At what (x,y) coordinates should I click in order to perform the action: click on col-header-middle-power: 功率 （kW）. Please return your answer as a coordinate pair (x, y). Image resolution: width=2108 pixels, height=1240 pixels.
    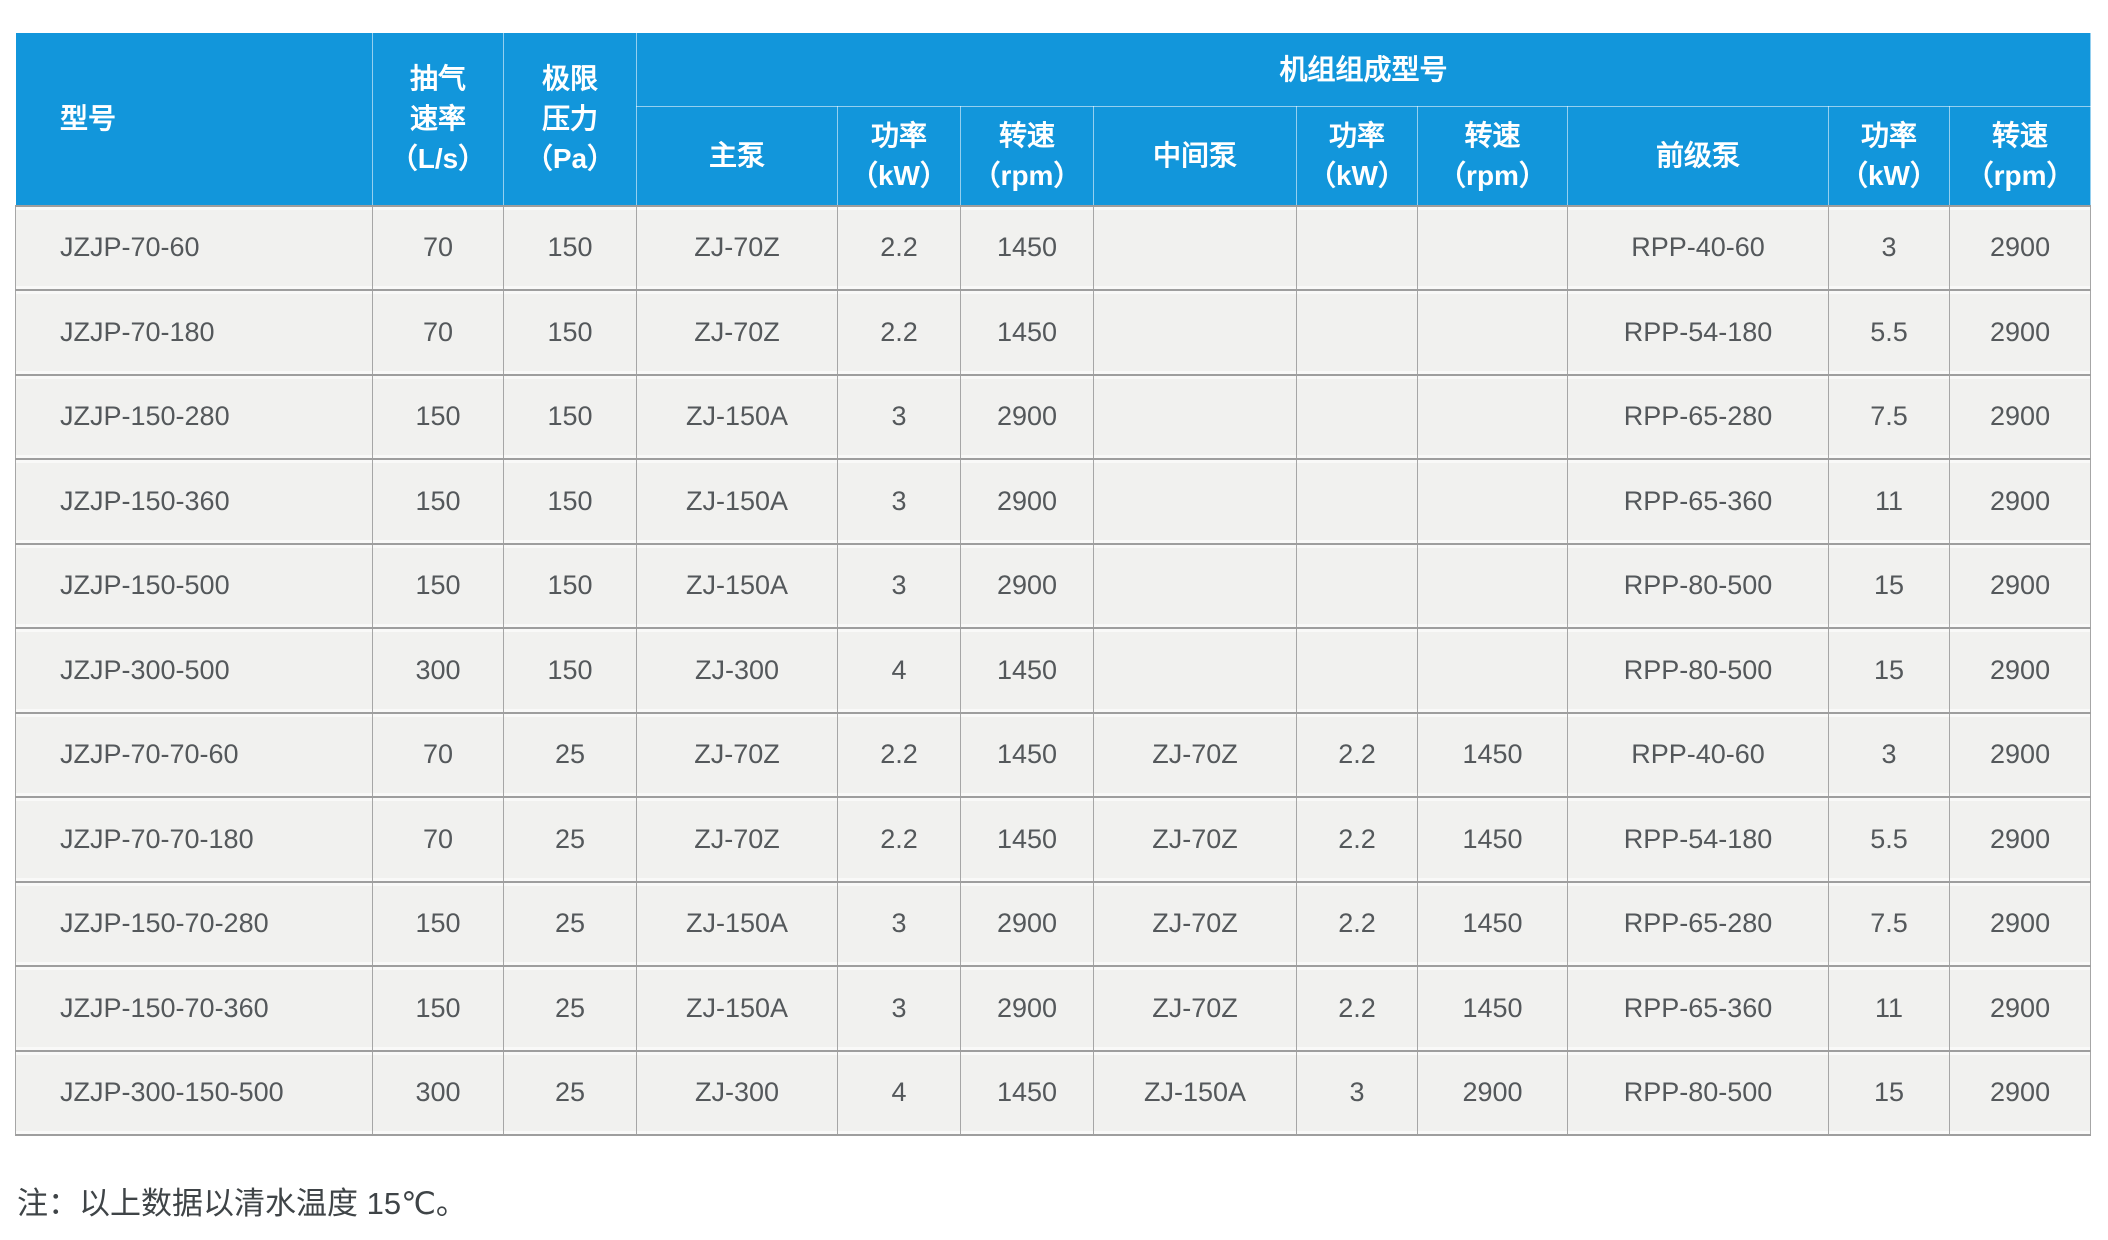
    Looking at the image, I should click on (1357, 156).